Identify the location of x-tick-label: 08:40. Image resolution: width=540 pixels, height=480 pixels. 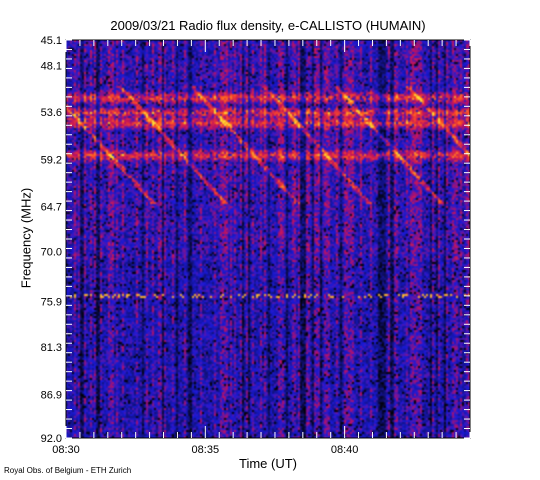
(345, 450).